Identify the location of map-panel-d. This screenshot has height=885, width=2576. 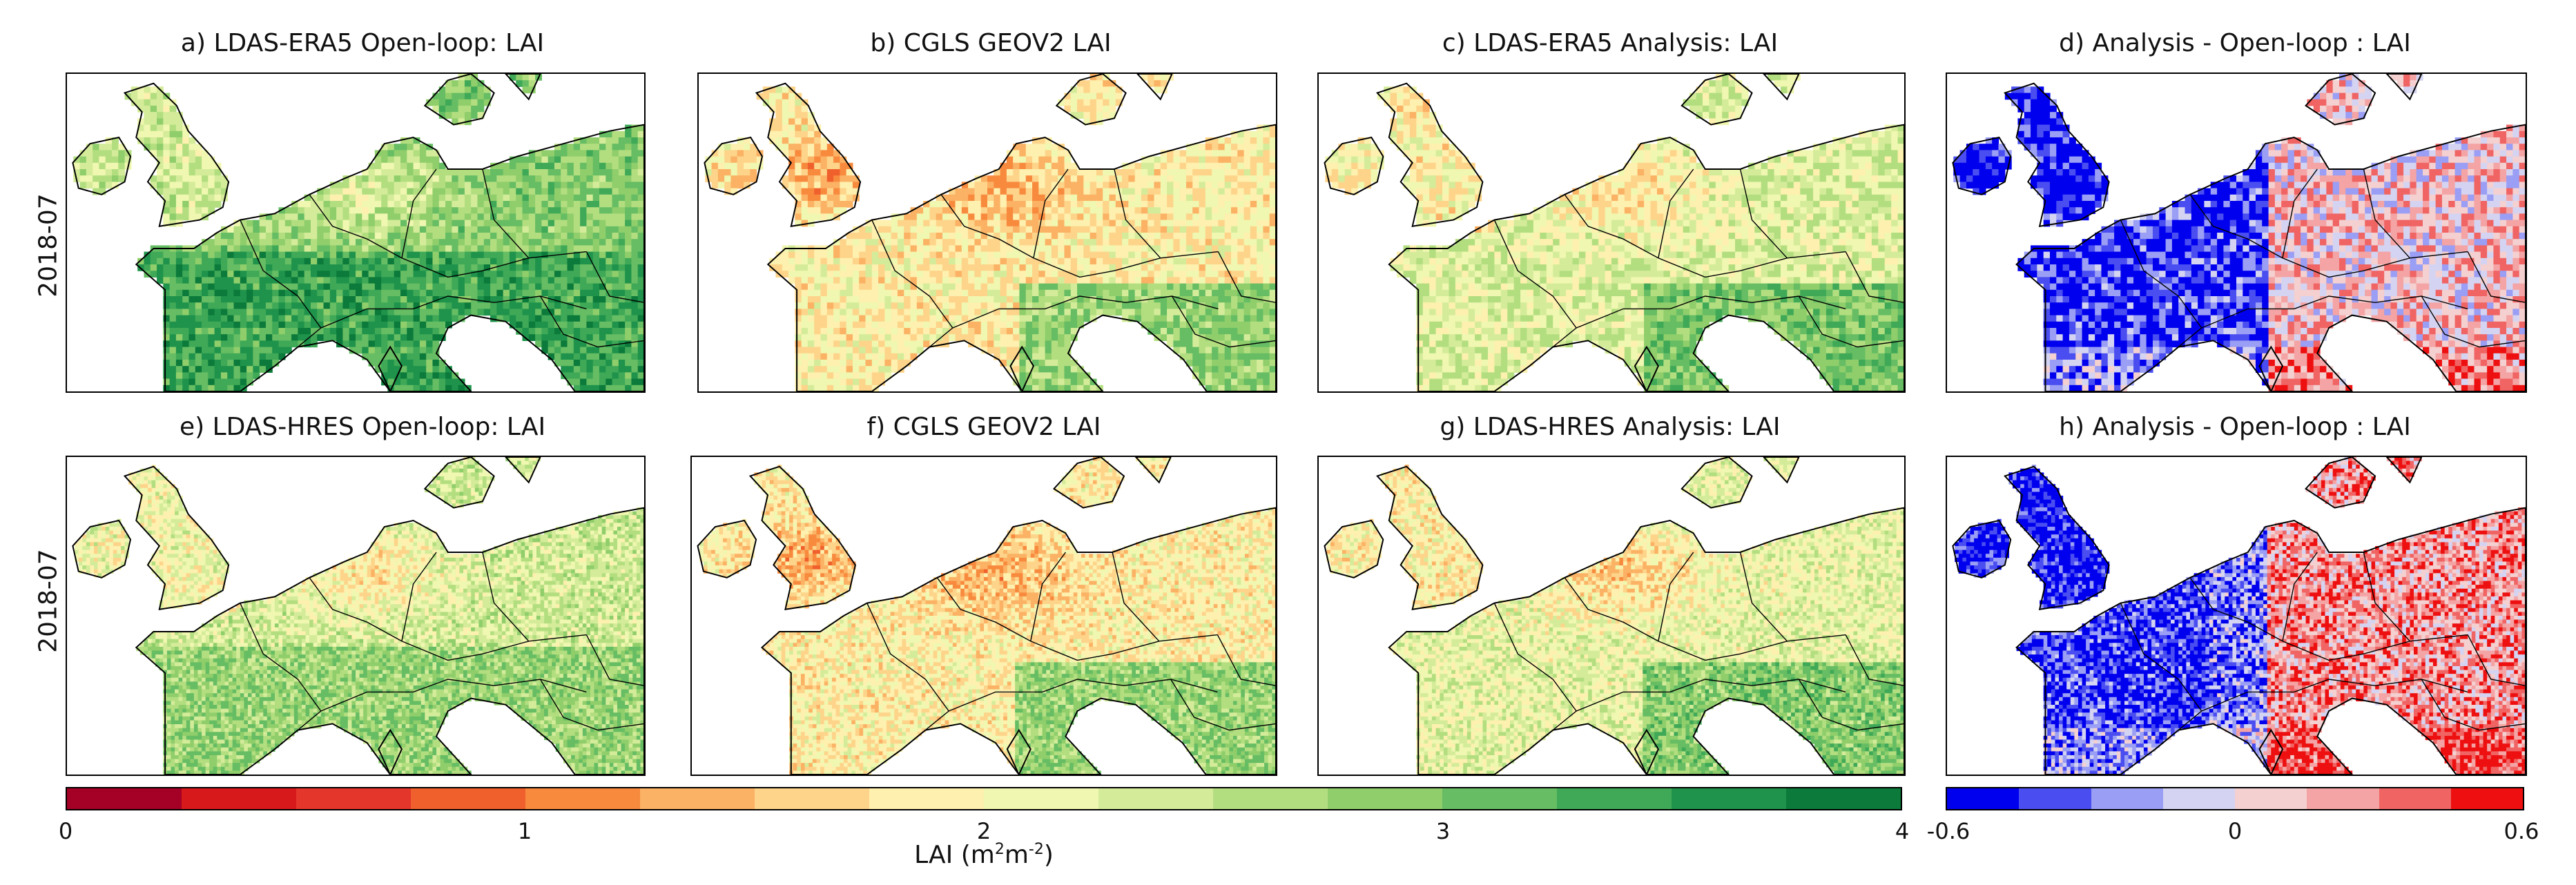
(2237, 232).